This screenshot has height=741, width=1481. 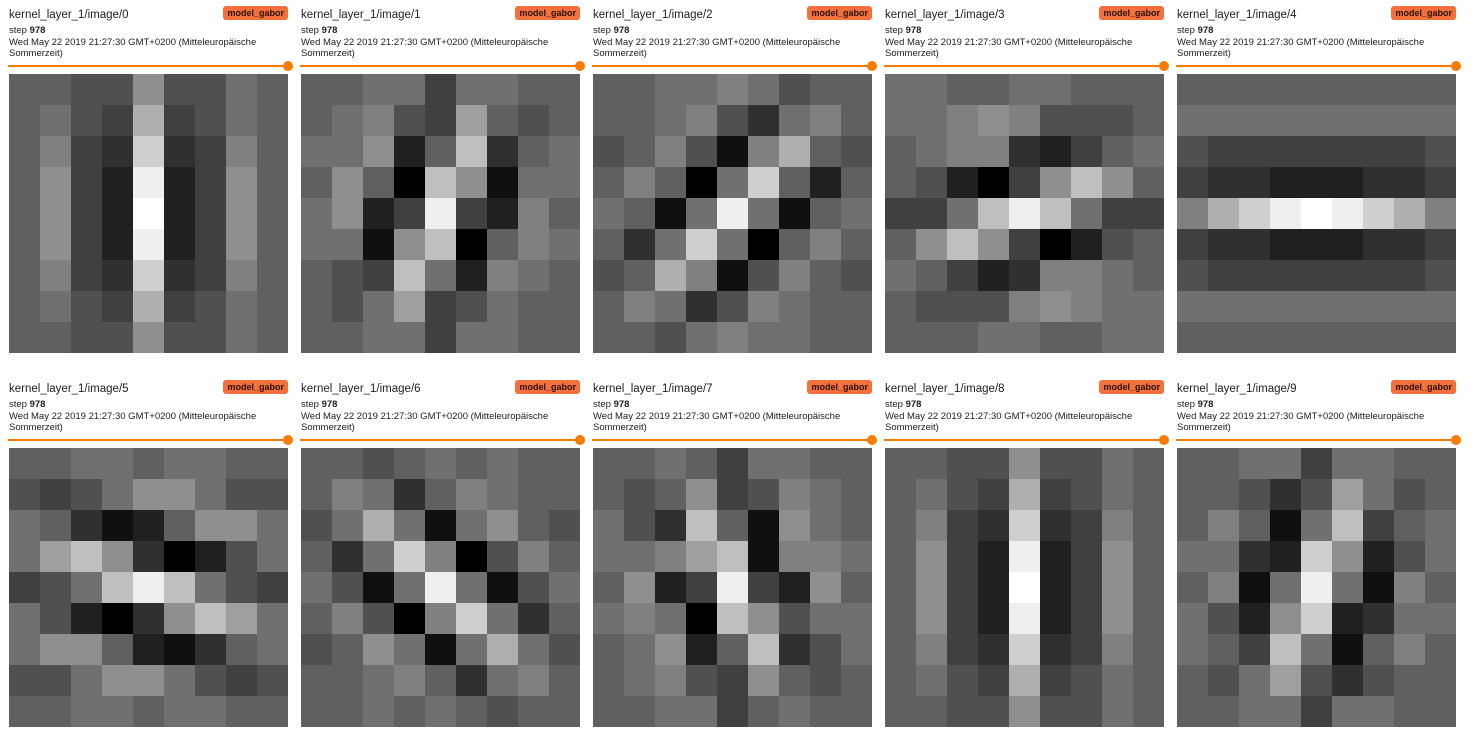 What do you see at coordinates (319, 30) in the screenshot?
I see `step-row: step 978` at bounding box center [319, 30].